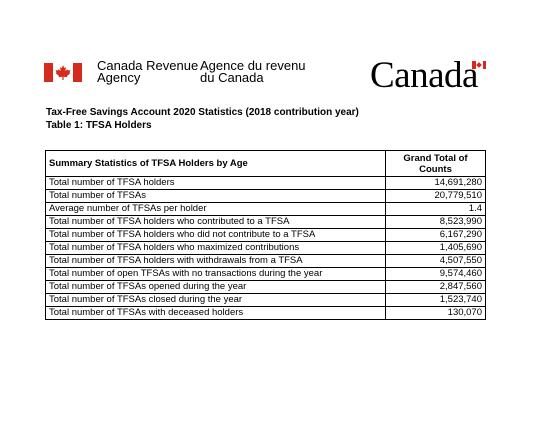 This screenshot has height=448, width=546. What do you see at coordinates (436, 196) in the screenshot?
I see `row-value: 20,779,510` at bounding box center [436, 196].